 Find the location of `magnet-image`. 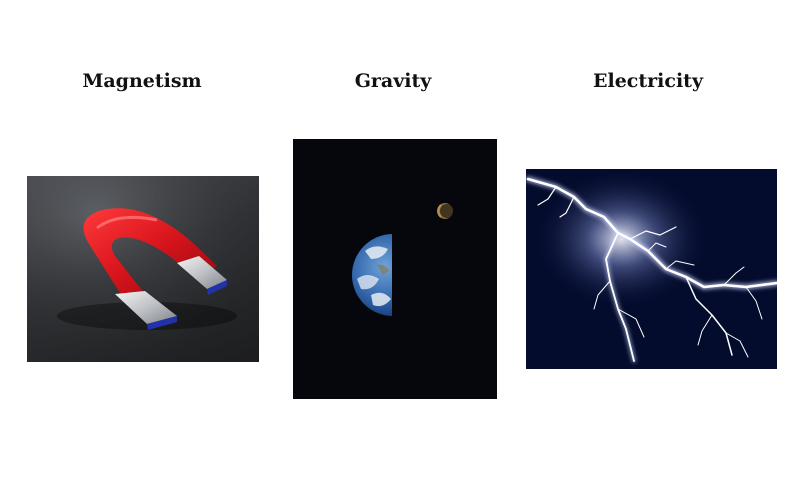

magnet-image is located at coordinates (143, 269).